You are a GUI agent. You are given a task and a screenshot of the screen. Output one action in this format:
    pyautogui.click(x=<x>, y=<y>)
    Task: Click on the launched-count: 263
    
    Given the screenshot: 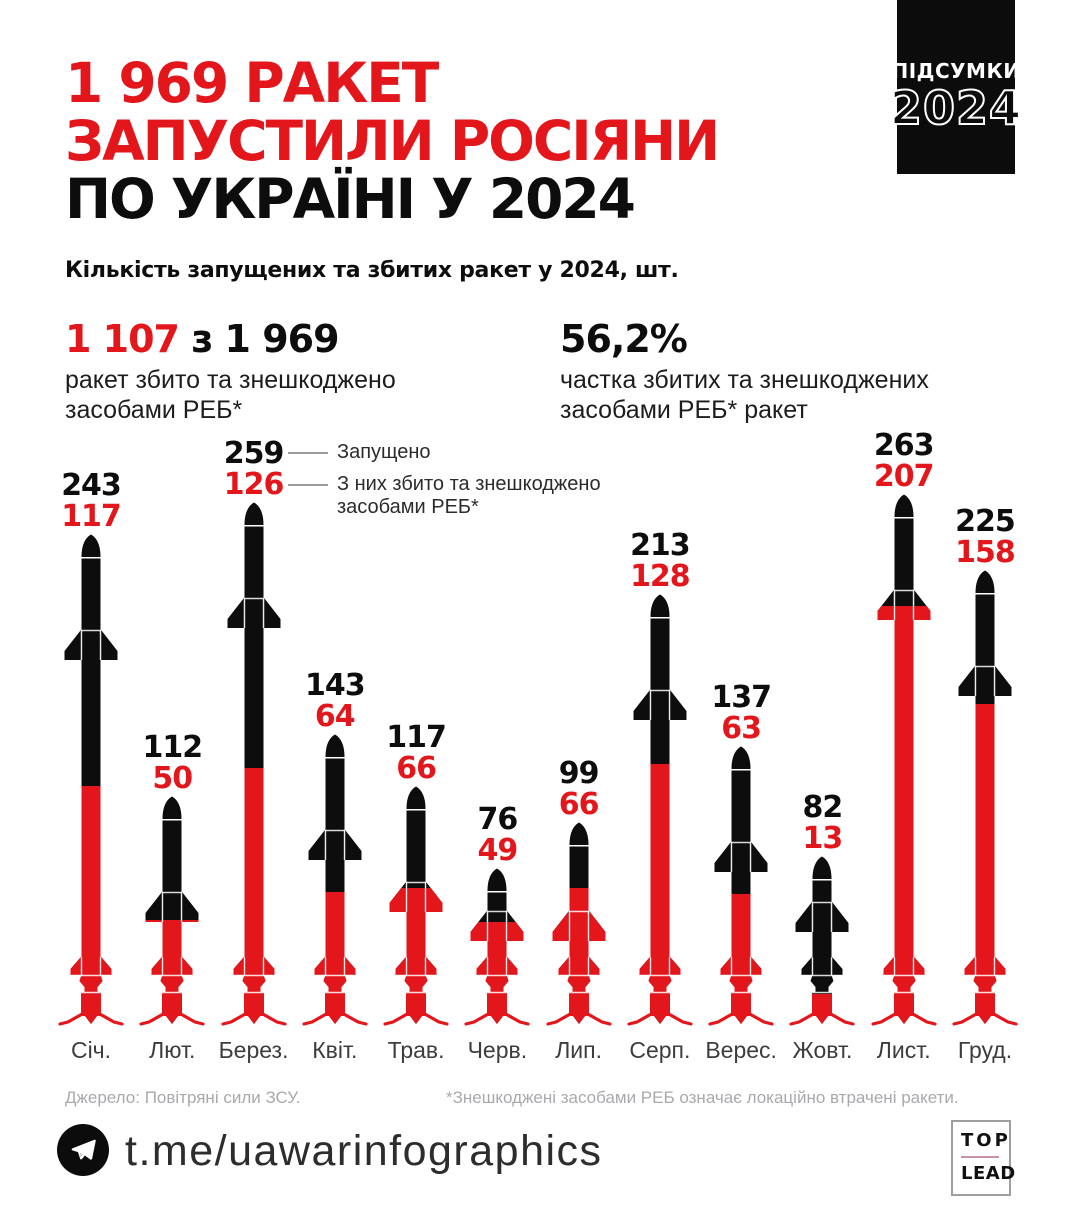 What is the action you would take?
    pyautogui.click(x=904, y=445)
    